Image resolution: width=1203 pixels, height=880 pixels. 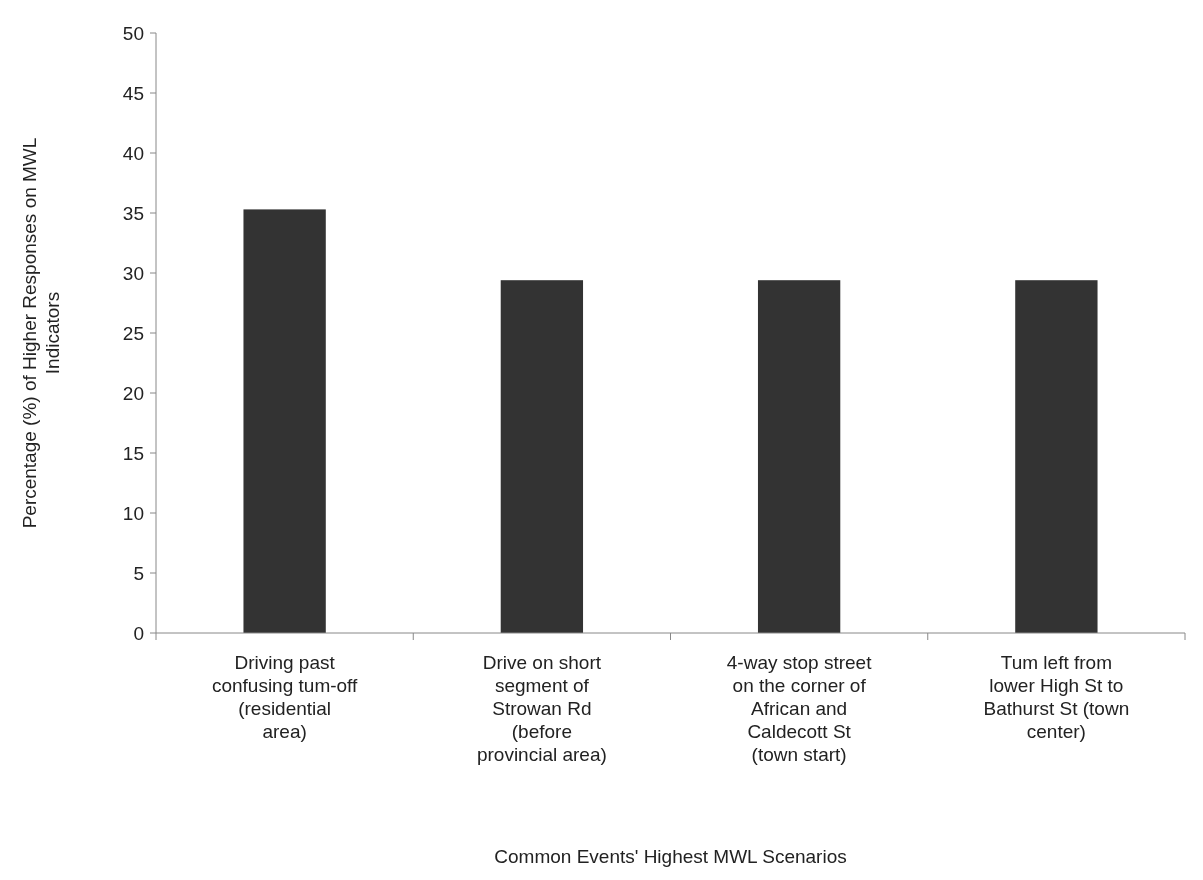 What do you see at coordinates (133, 393) in the screenshot?
I see `y-tick-label: 20` at bounding box center [133, 393].